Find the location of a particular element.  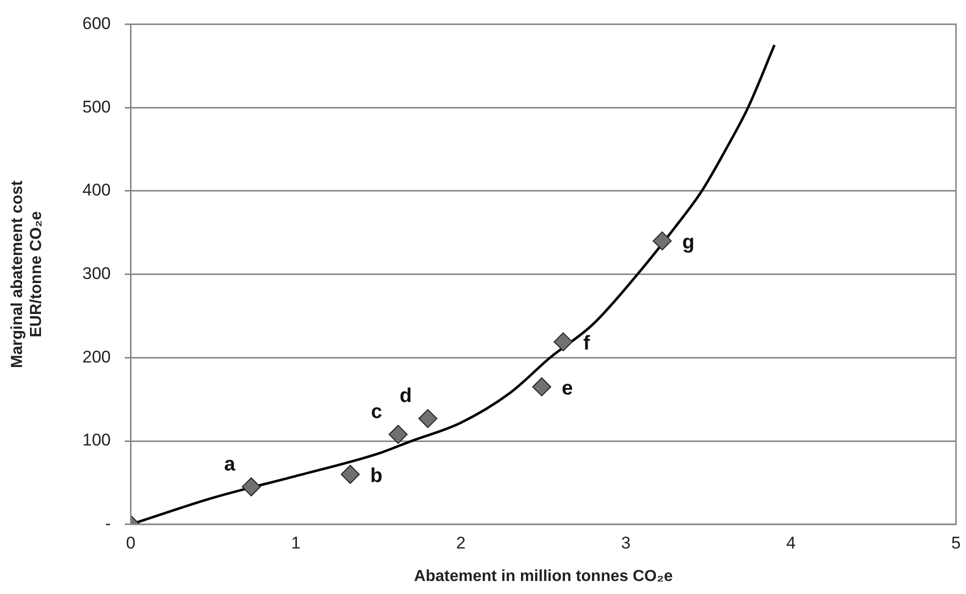

y-tick-label: 400 is located at coordinates (96, 190).